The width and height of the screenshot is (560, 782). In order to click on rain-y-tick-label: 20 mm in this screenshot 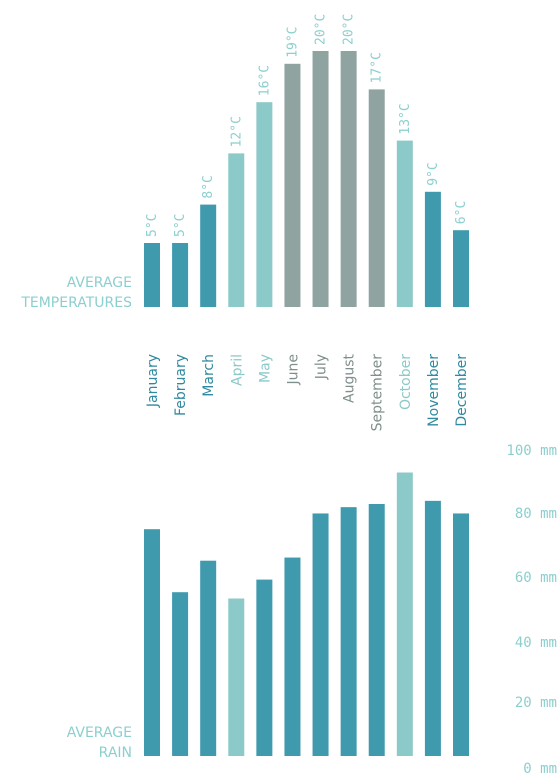, I will do `click(536, 703)`.